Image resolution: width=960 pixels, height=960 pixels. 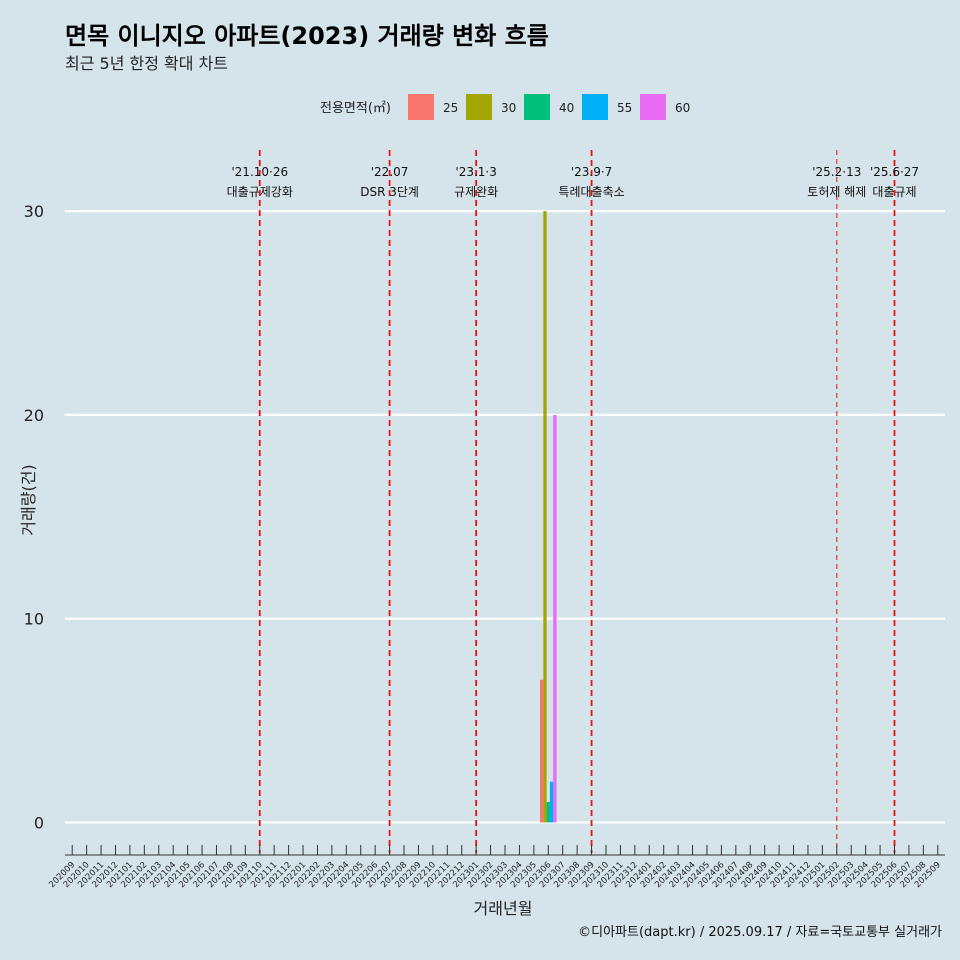 I want to click on chart-subtitle: 최근 5년 한정 확대 차트, so click(x=146, y=63).